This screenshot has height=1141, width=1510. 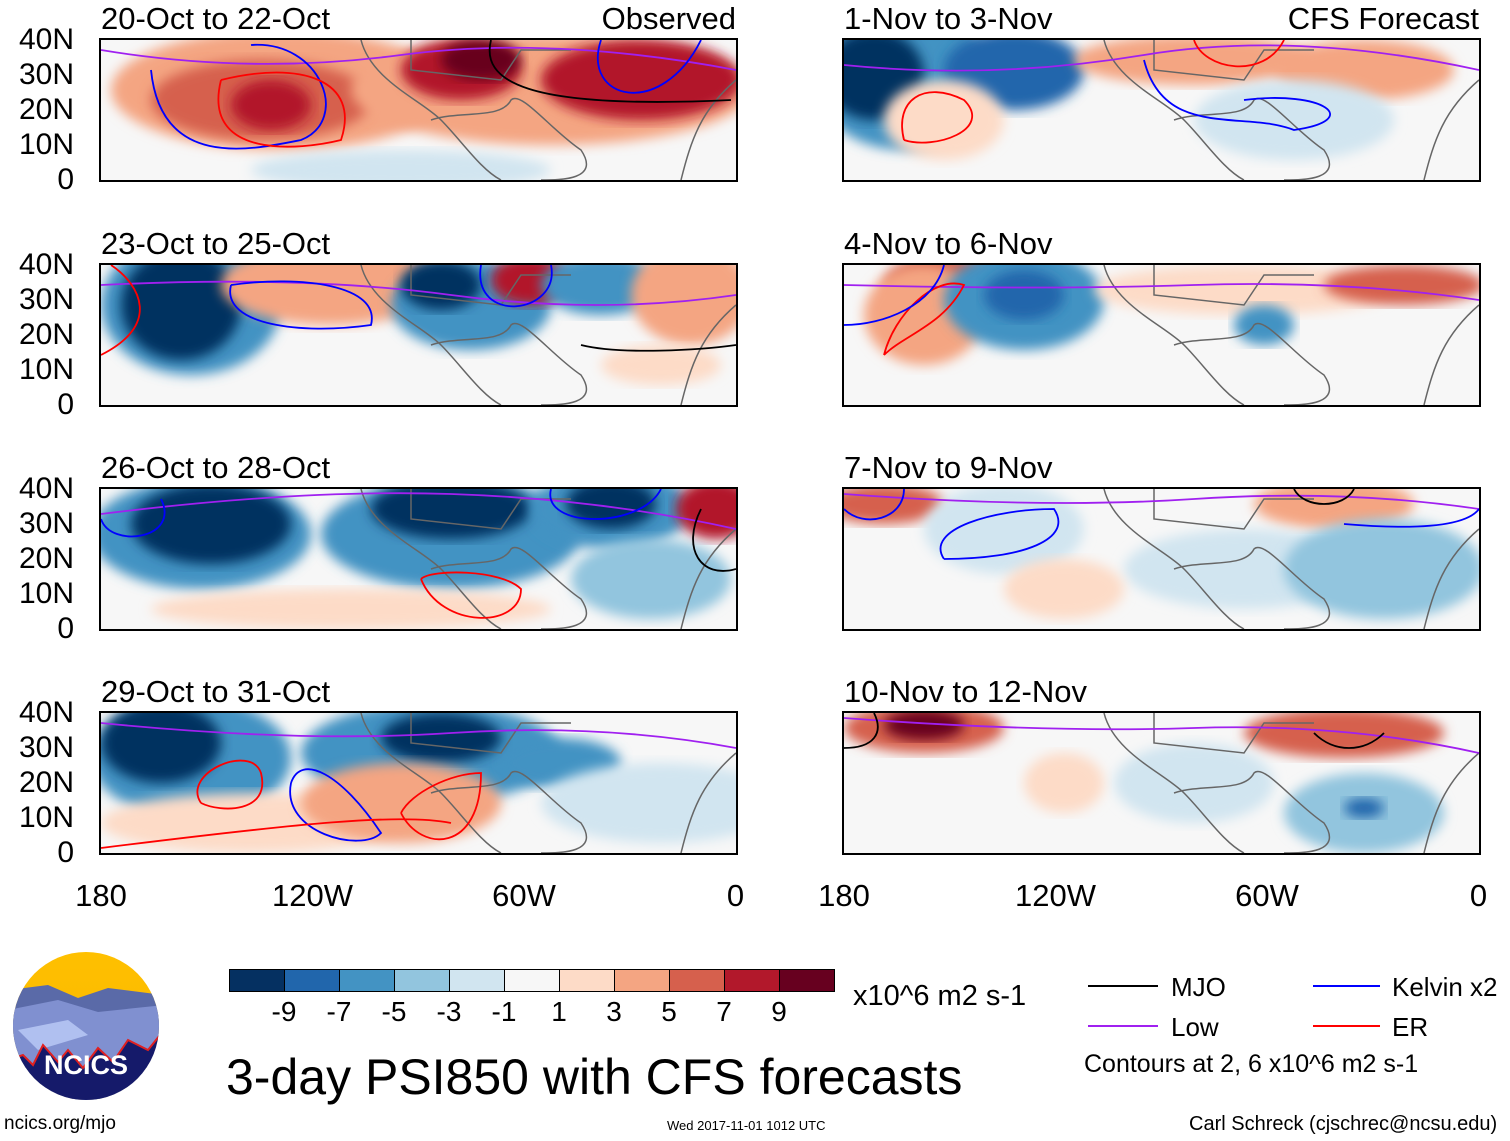 I want to click on colorbar-tick: -9, so click(x=284, y=1011).